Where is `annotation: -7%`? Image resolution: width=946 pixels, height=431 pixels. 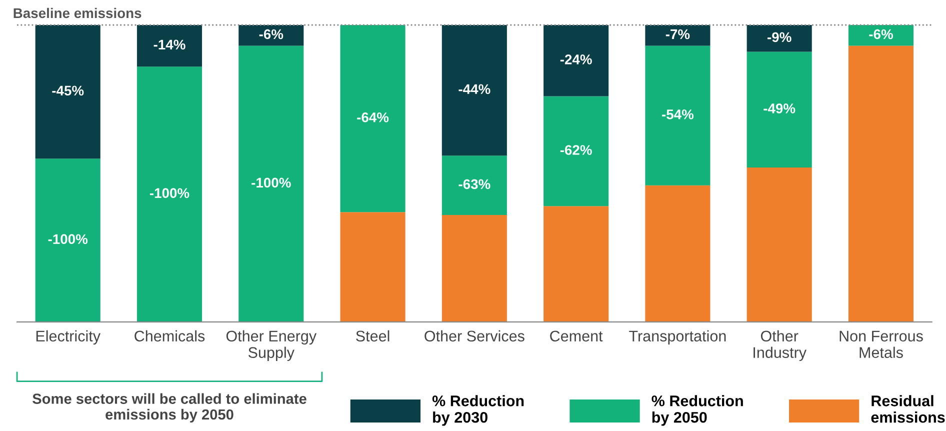 annotation: -7% is located at coordinates (678, 34).